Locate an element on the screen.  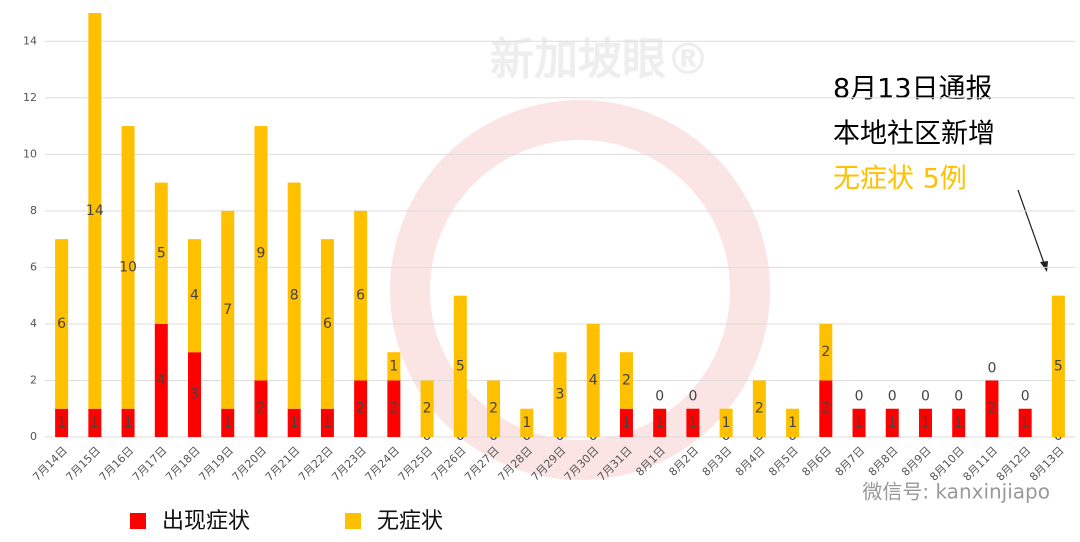
x-tick-label: 7月19日 is located at coordinates (216, 464).